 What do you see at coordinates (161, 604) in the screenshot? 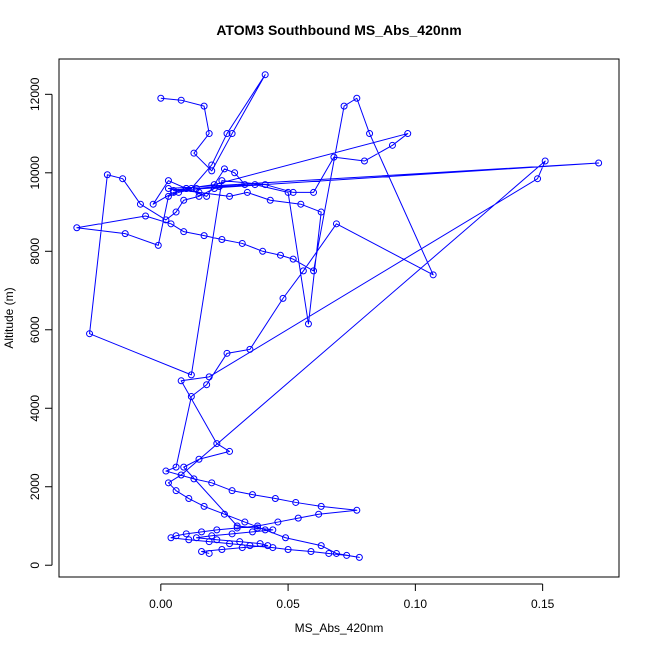
I see `x-tick-label: 0.00` at bounding box center [161, 604].